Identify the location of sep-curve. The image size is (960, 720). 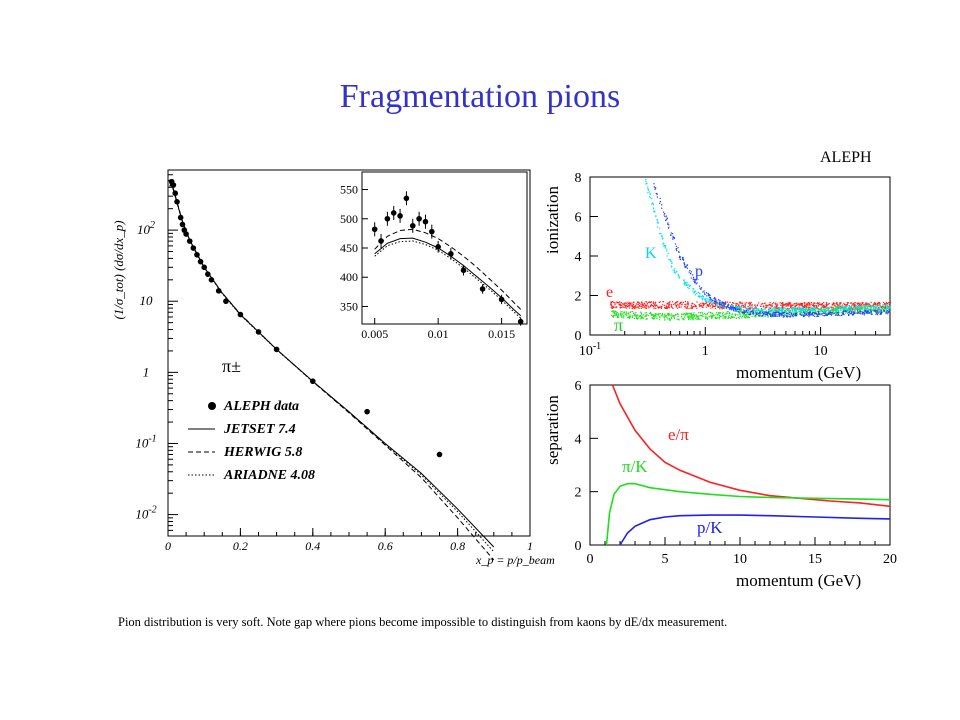
(748, 514).